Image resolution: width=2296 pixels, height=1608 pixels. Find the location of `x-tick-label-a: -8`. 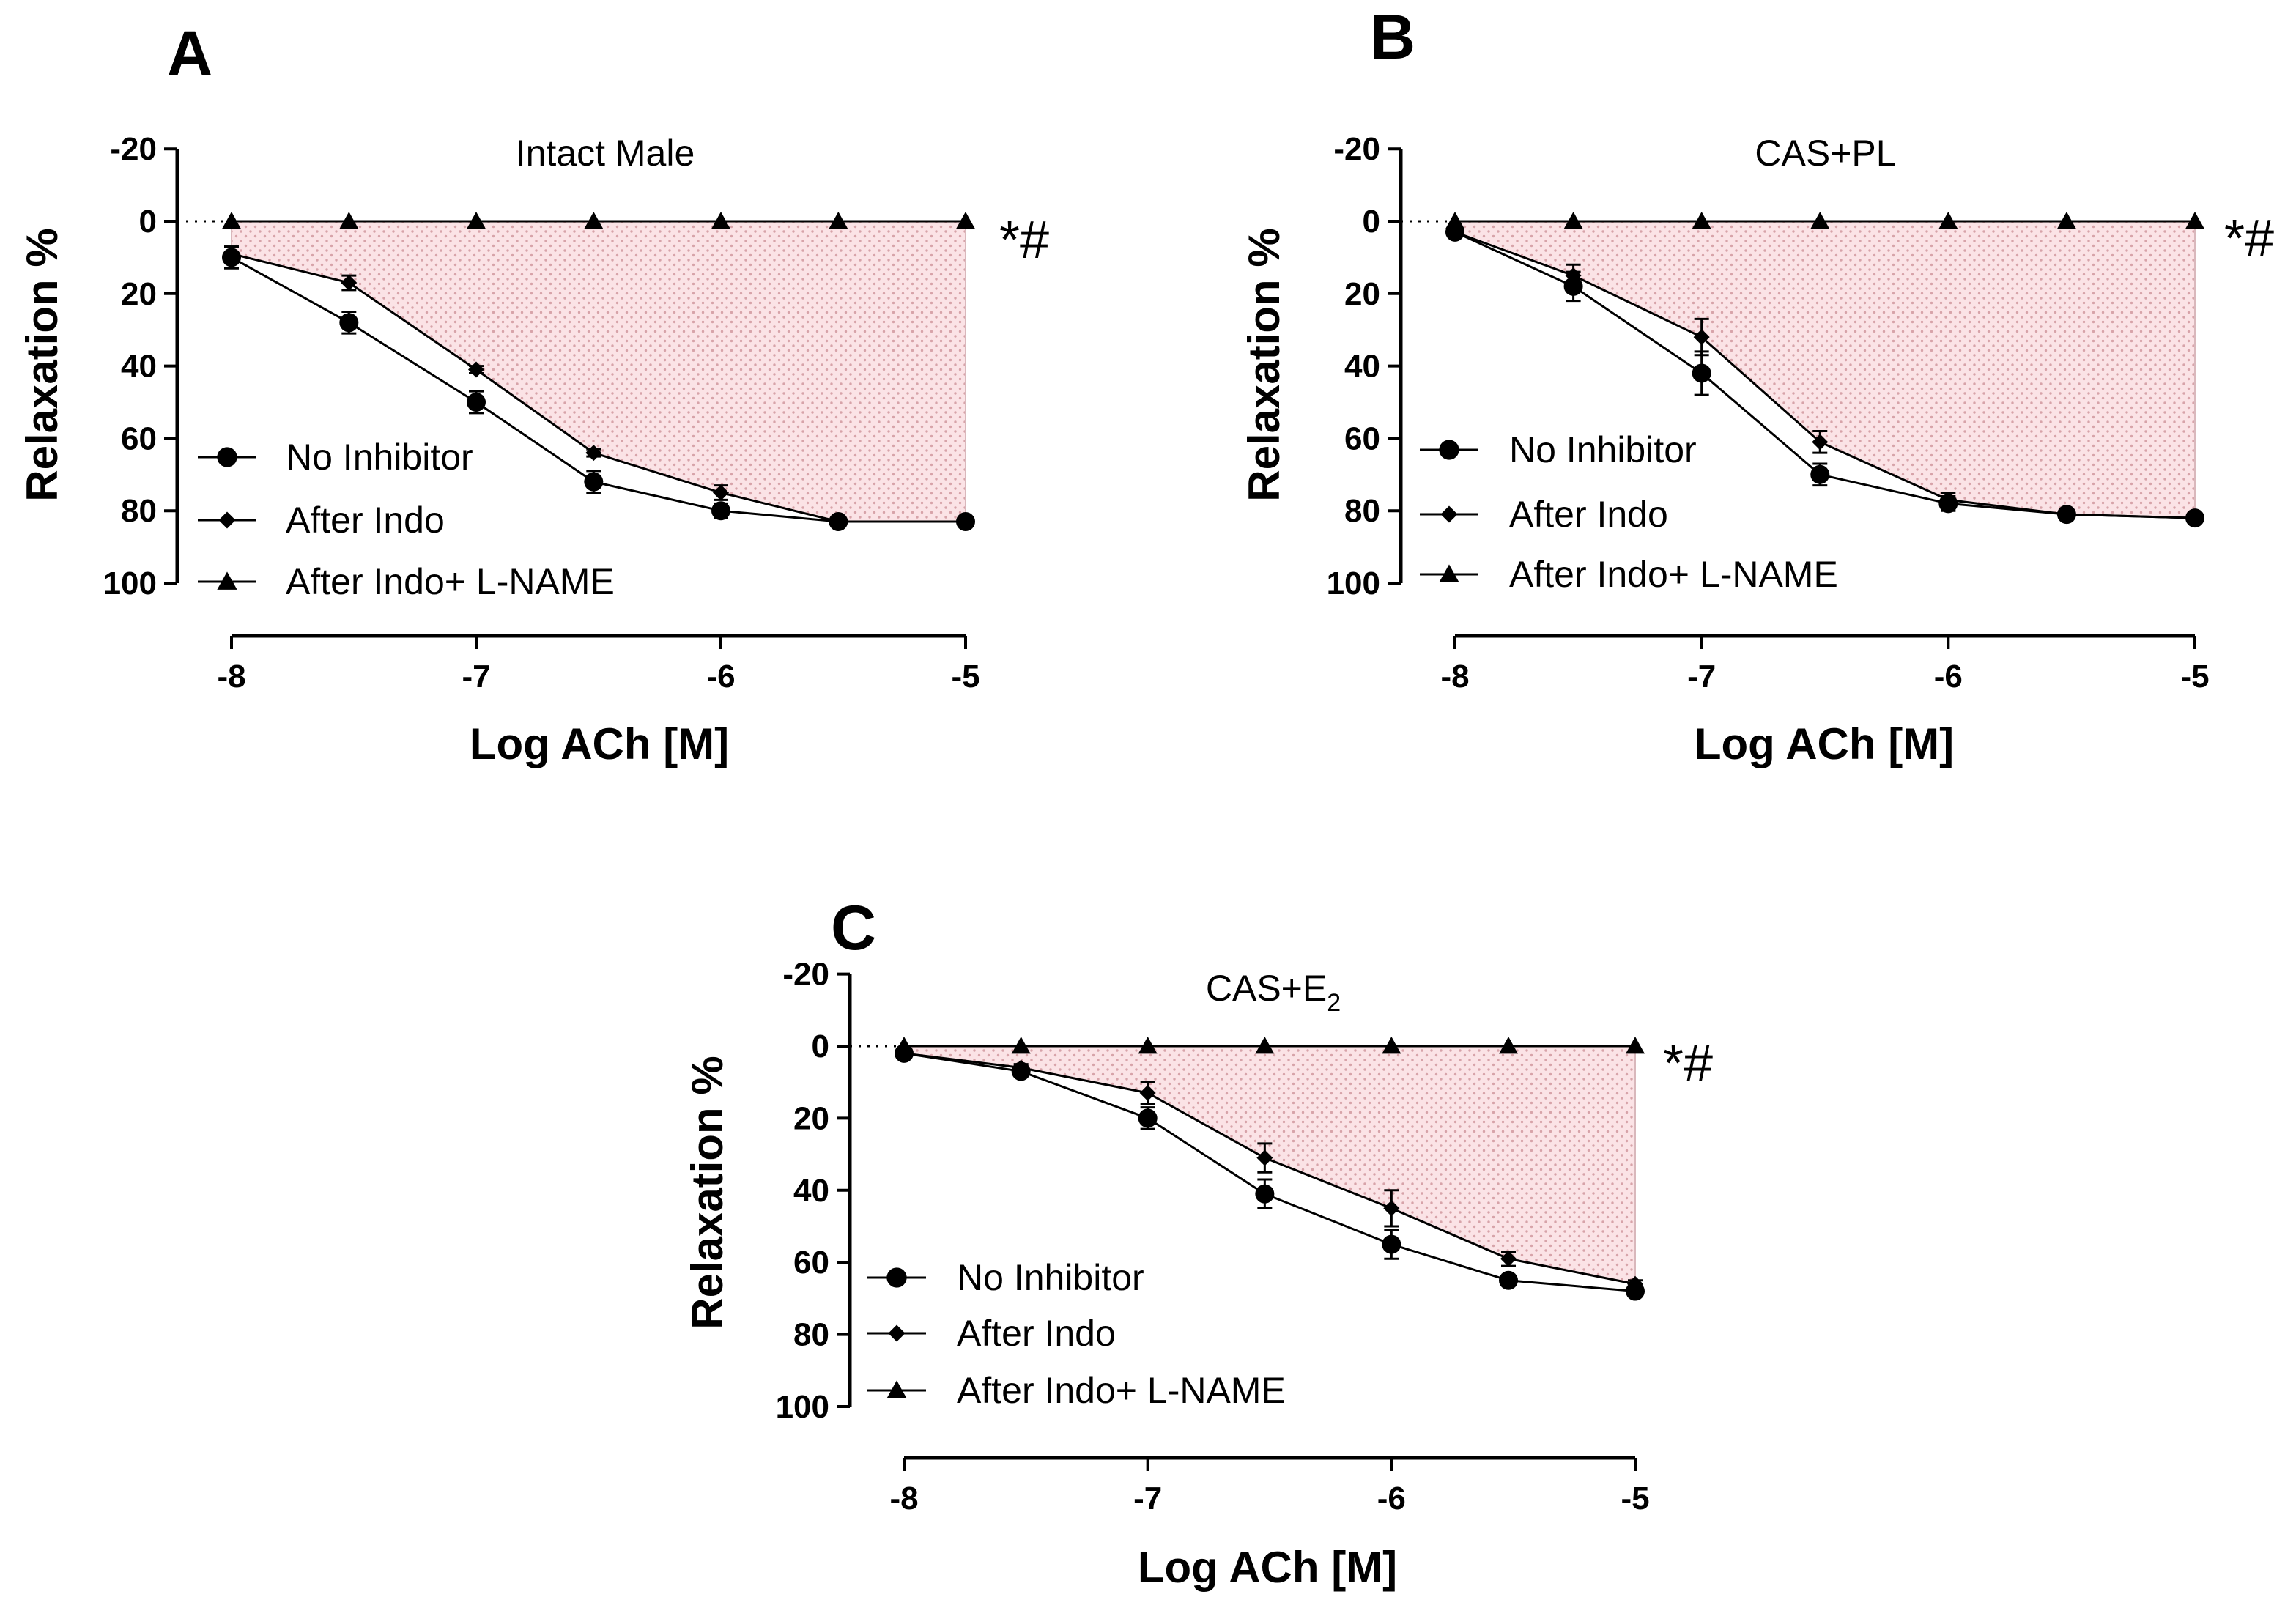

x-tick-label-a: -8 is located at coordinates (231, 676).